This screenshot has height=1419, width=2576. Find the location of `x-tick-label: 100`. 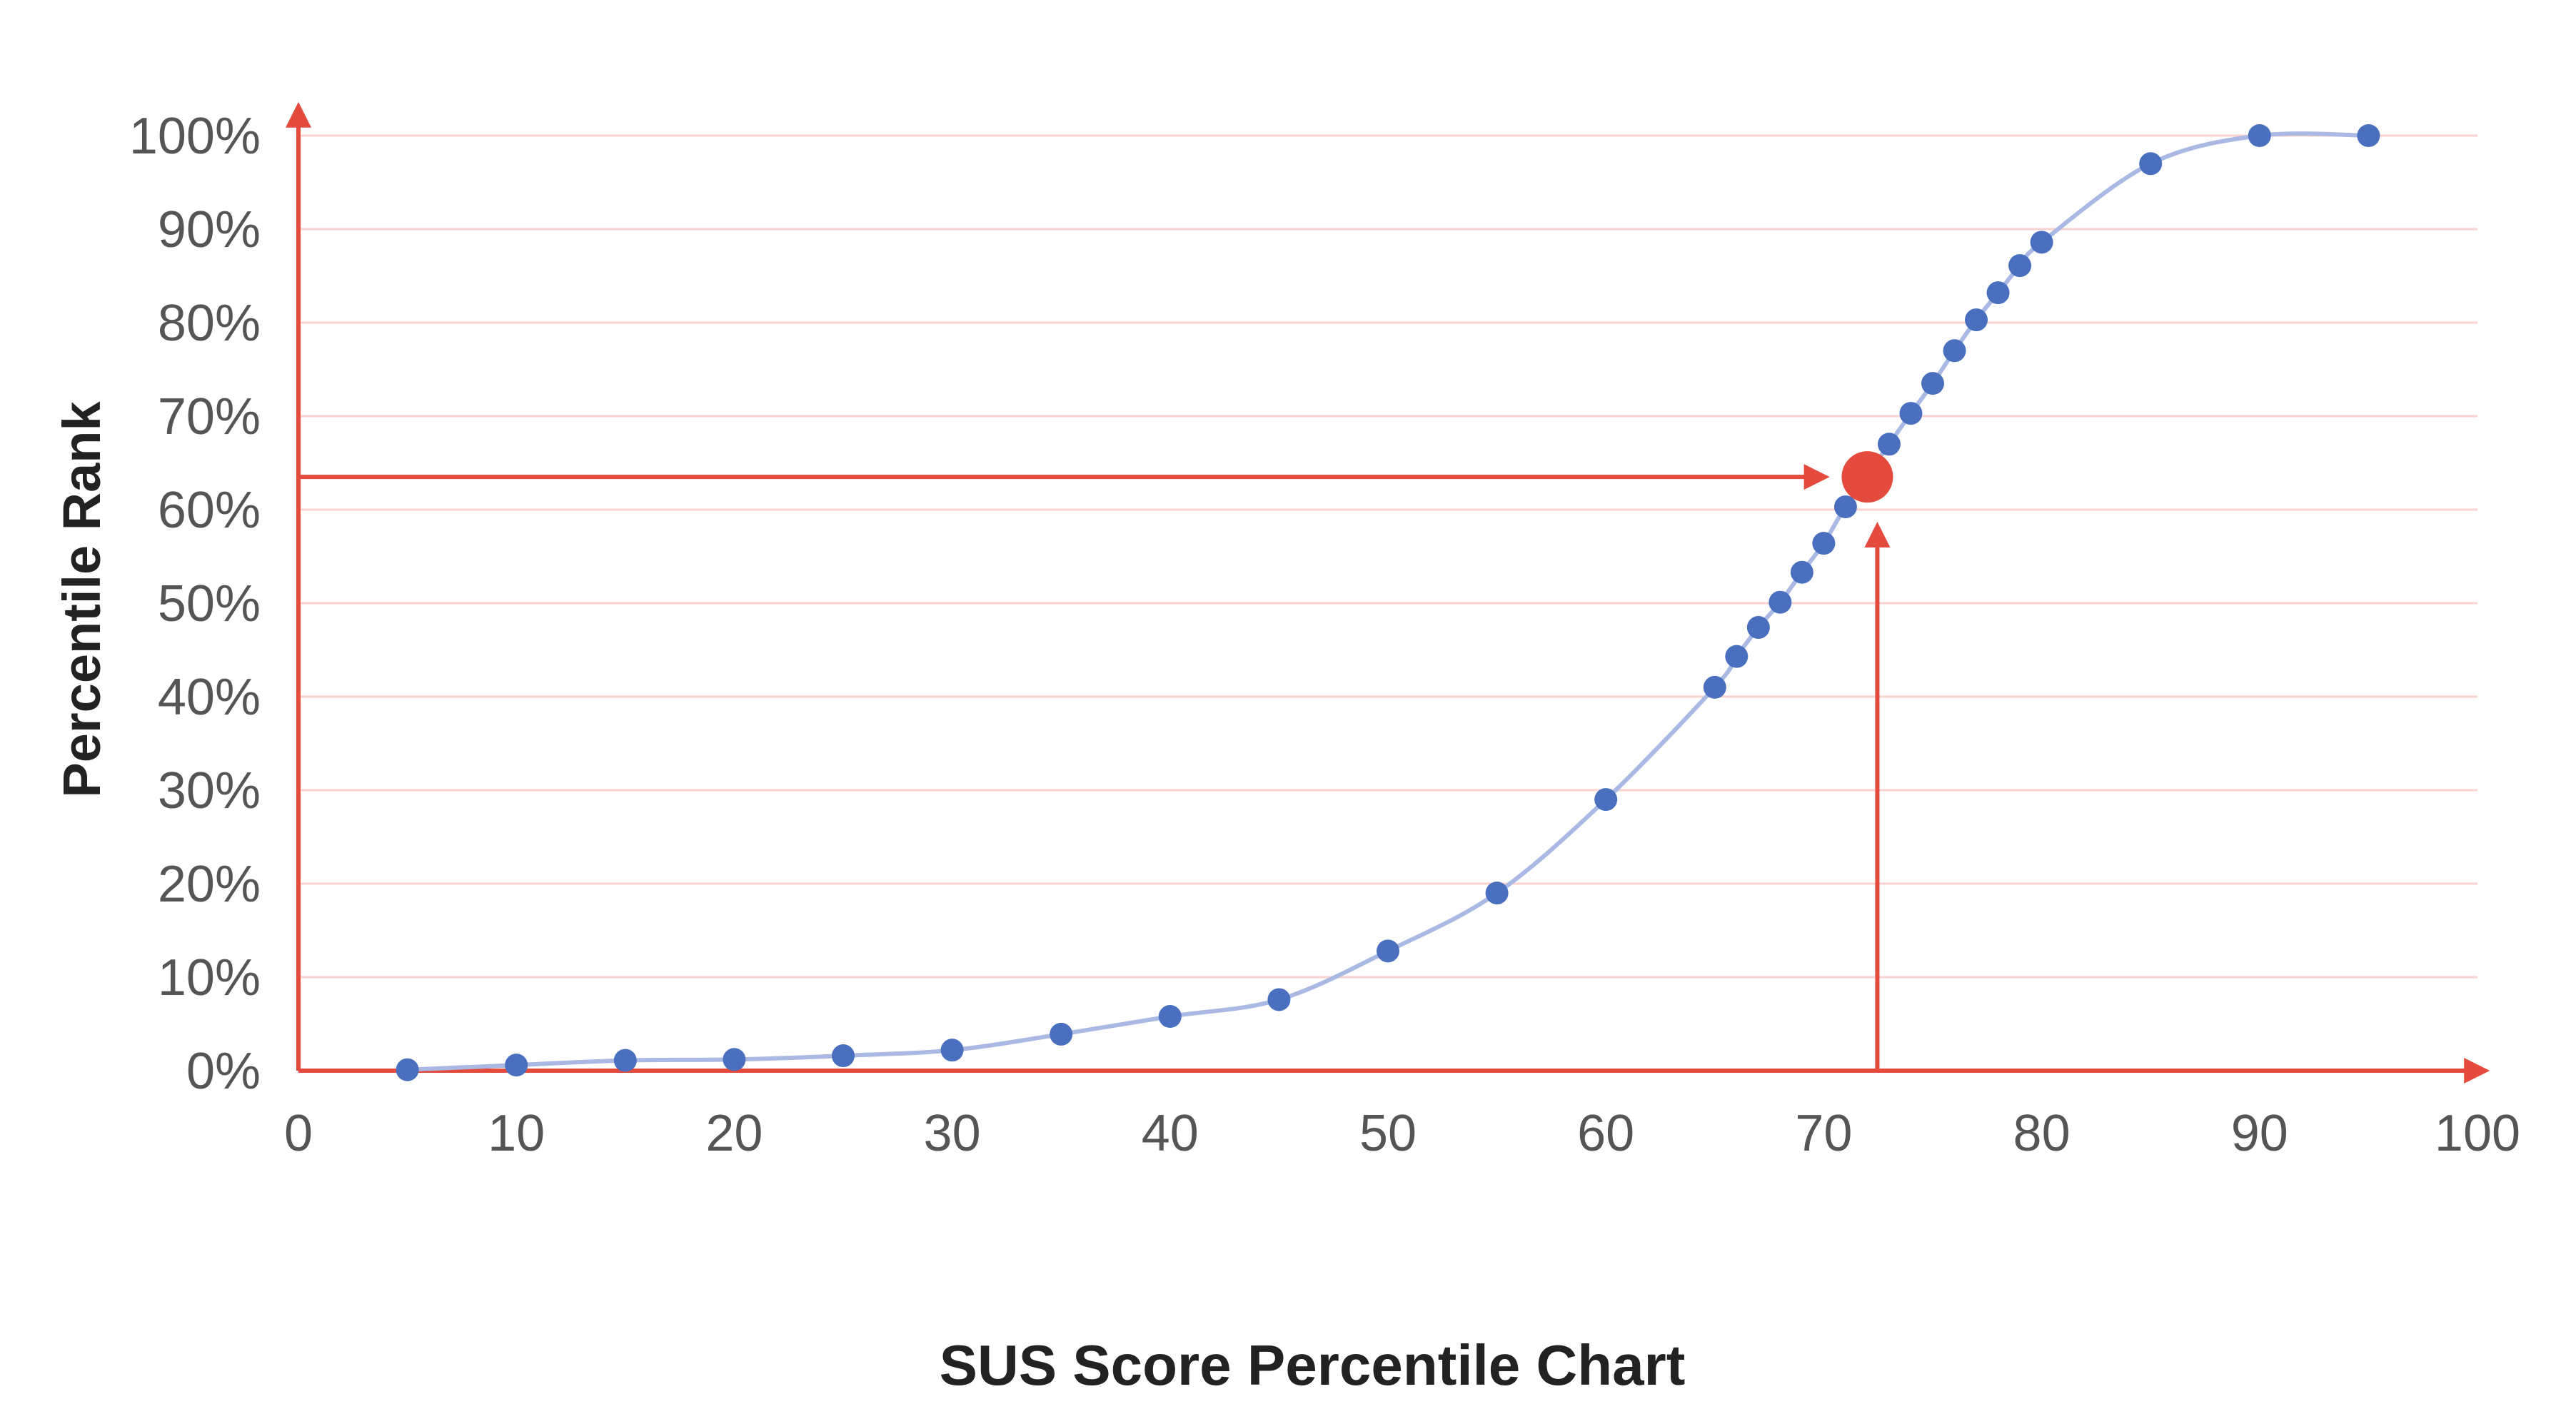

x-tick-label: 100 is located at coordinates (2477, 1133).